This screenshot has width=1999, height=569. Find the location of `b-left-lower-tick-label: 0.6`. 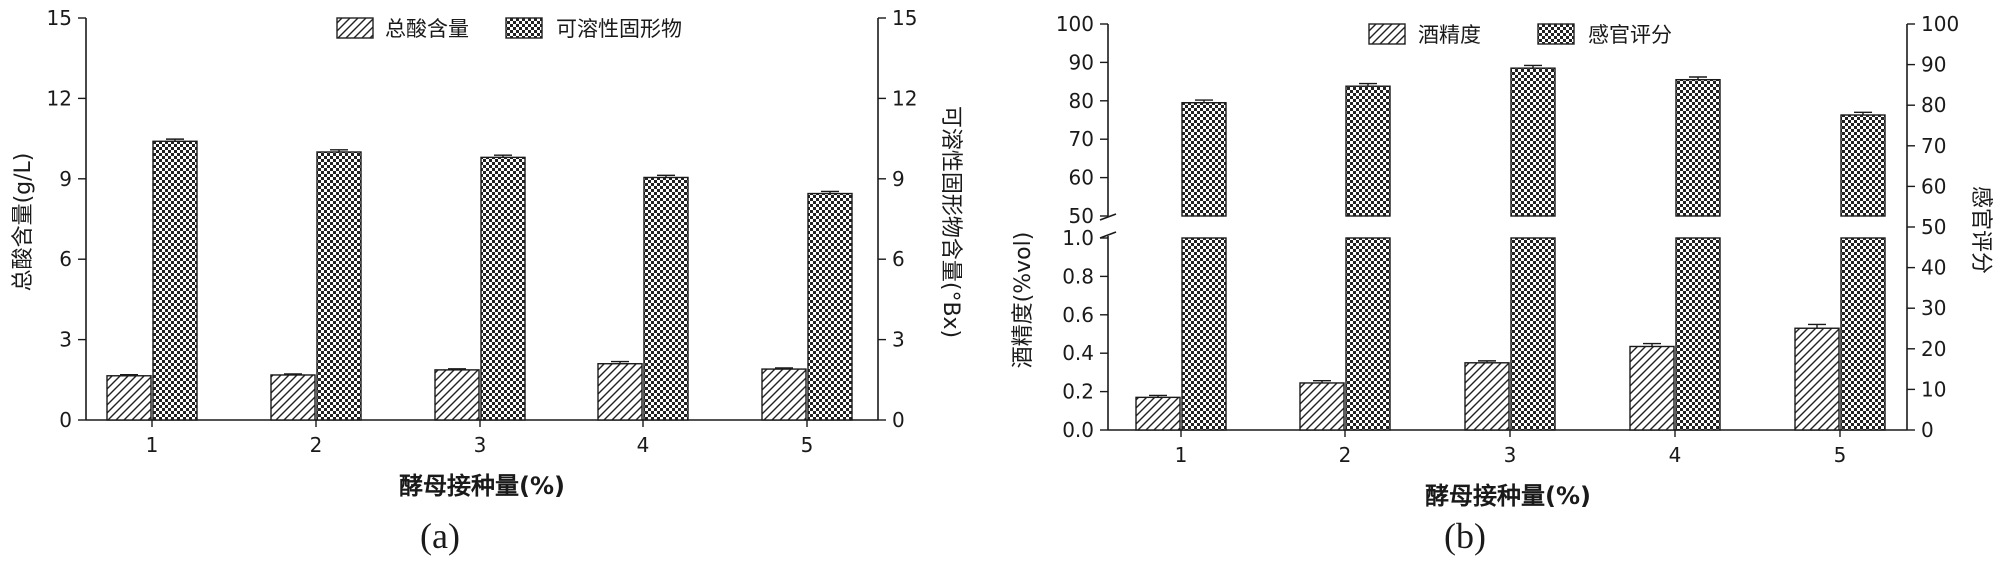

b-left-lower-tick-label: 0.6 is located at coordinates (1078, 315).